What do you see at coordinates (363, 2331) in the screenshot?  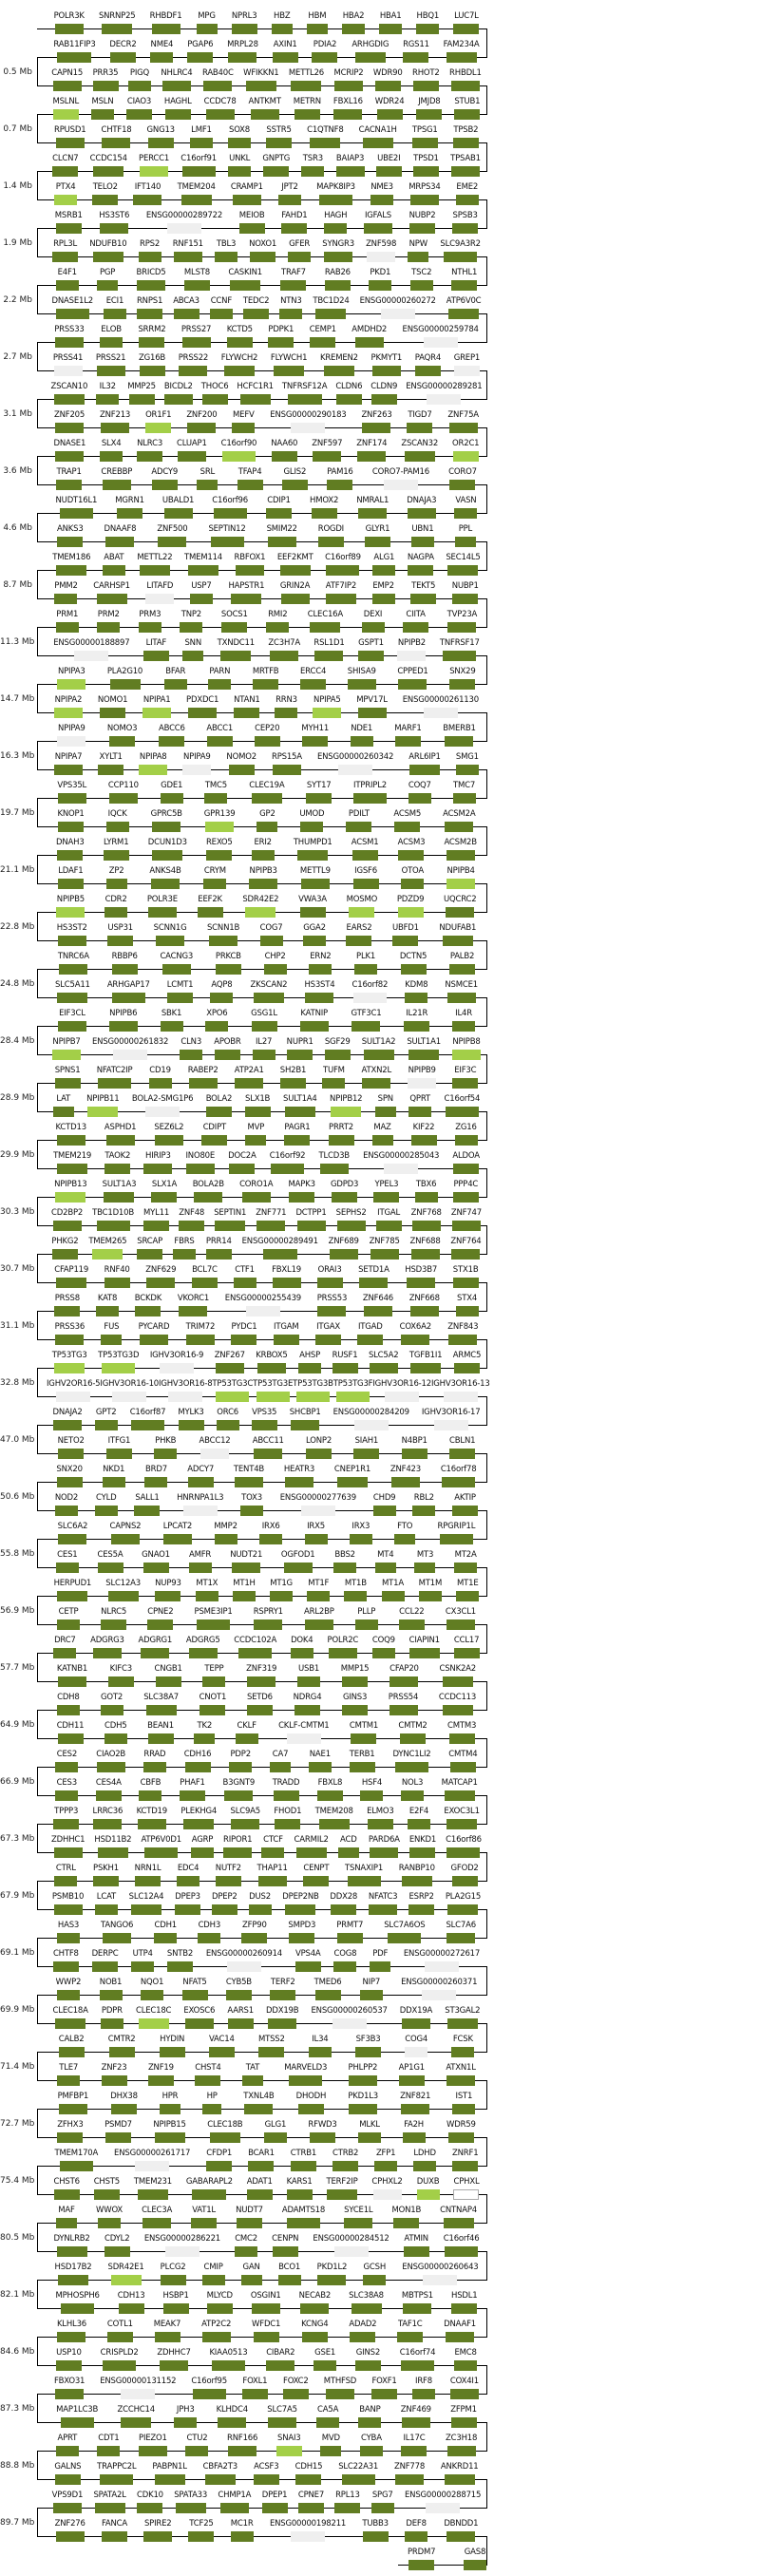 I see `gene-feature: ADAD2` at bounding box center [363, 2331].